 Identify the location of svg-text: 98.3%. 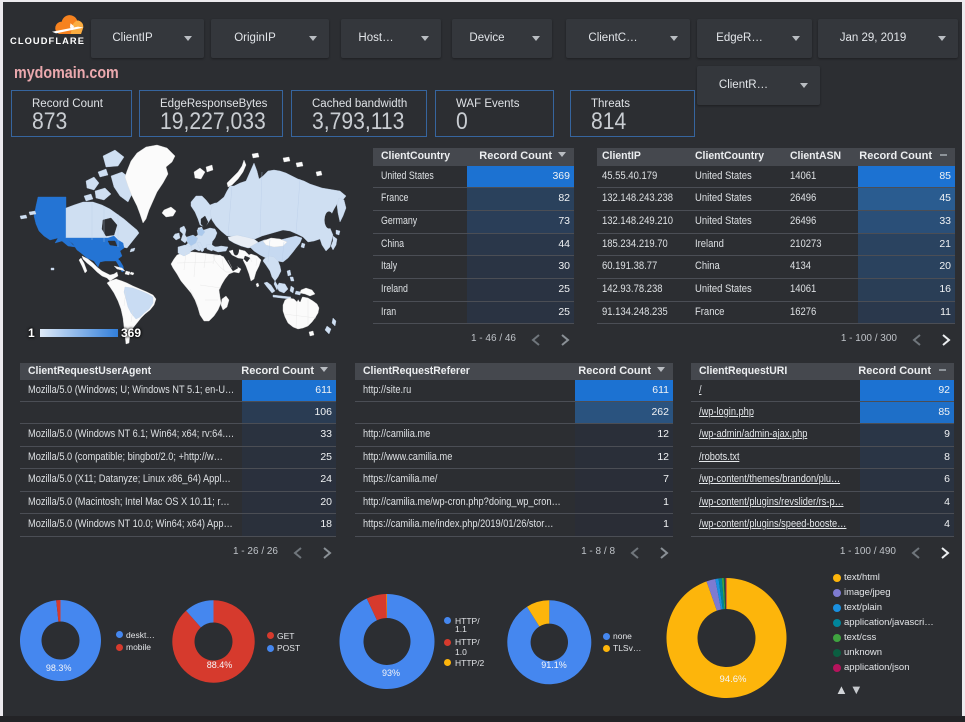
(59, 668).